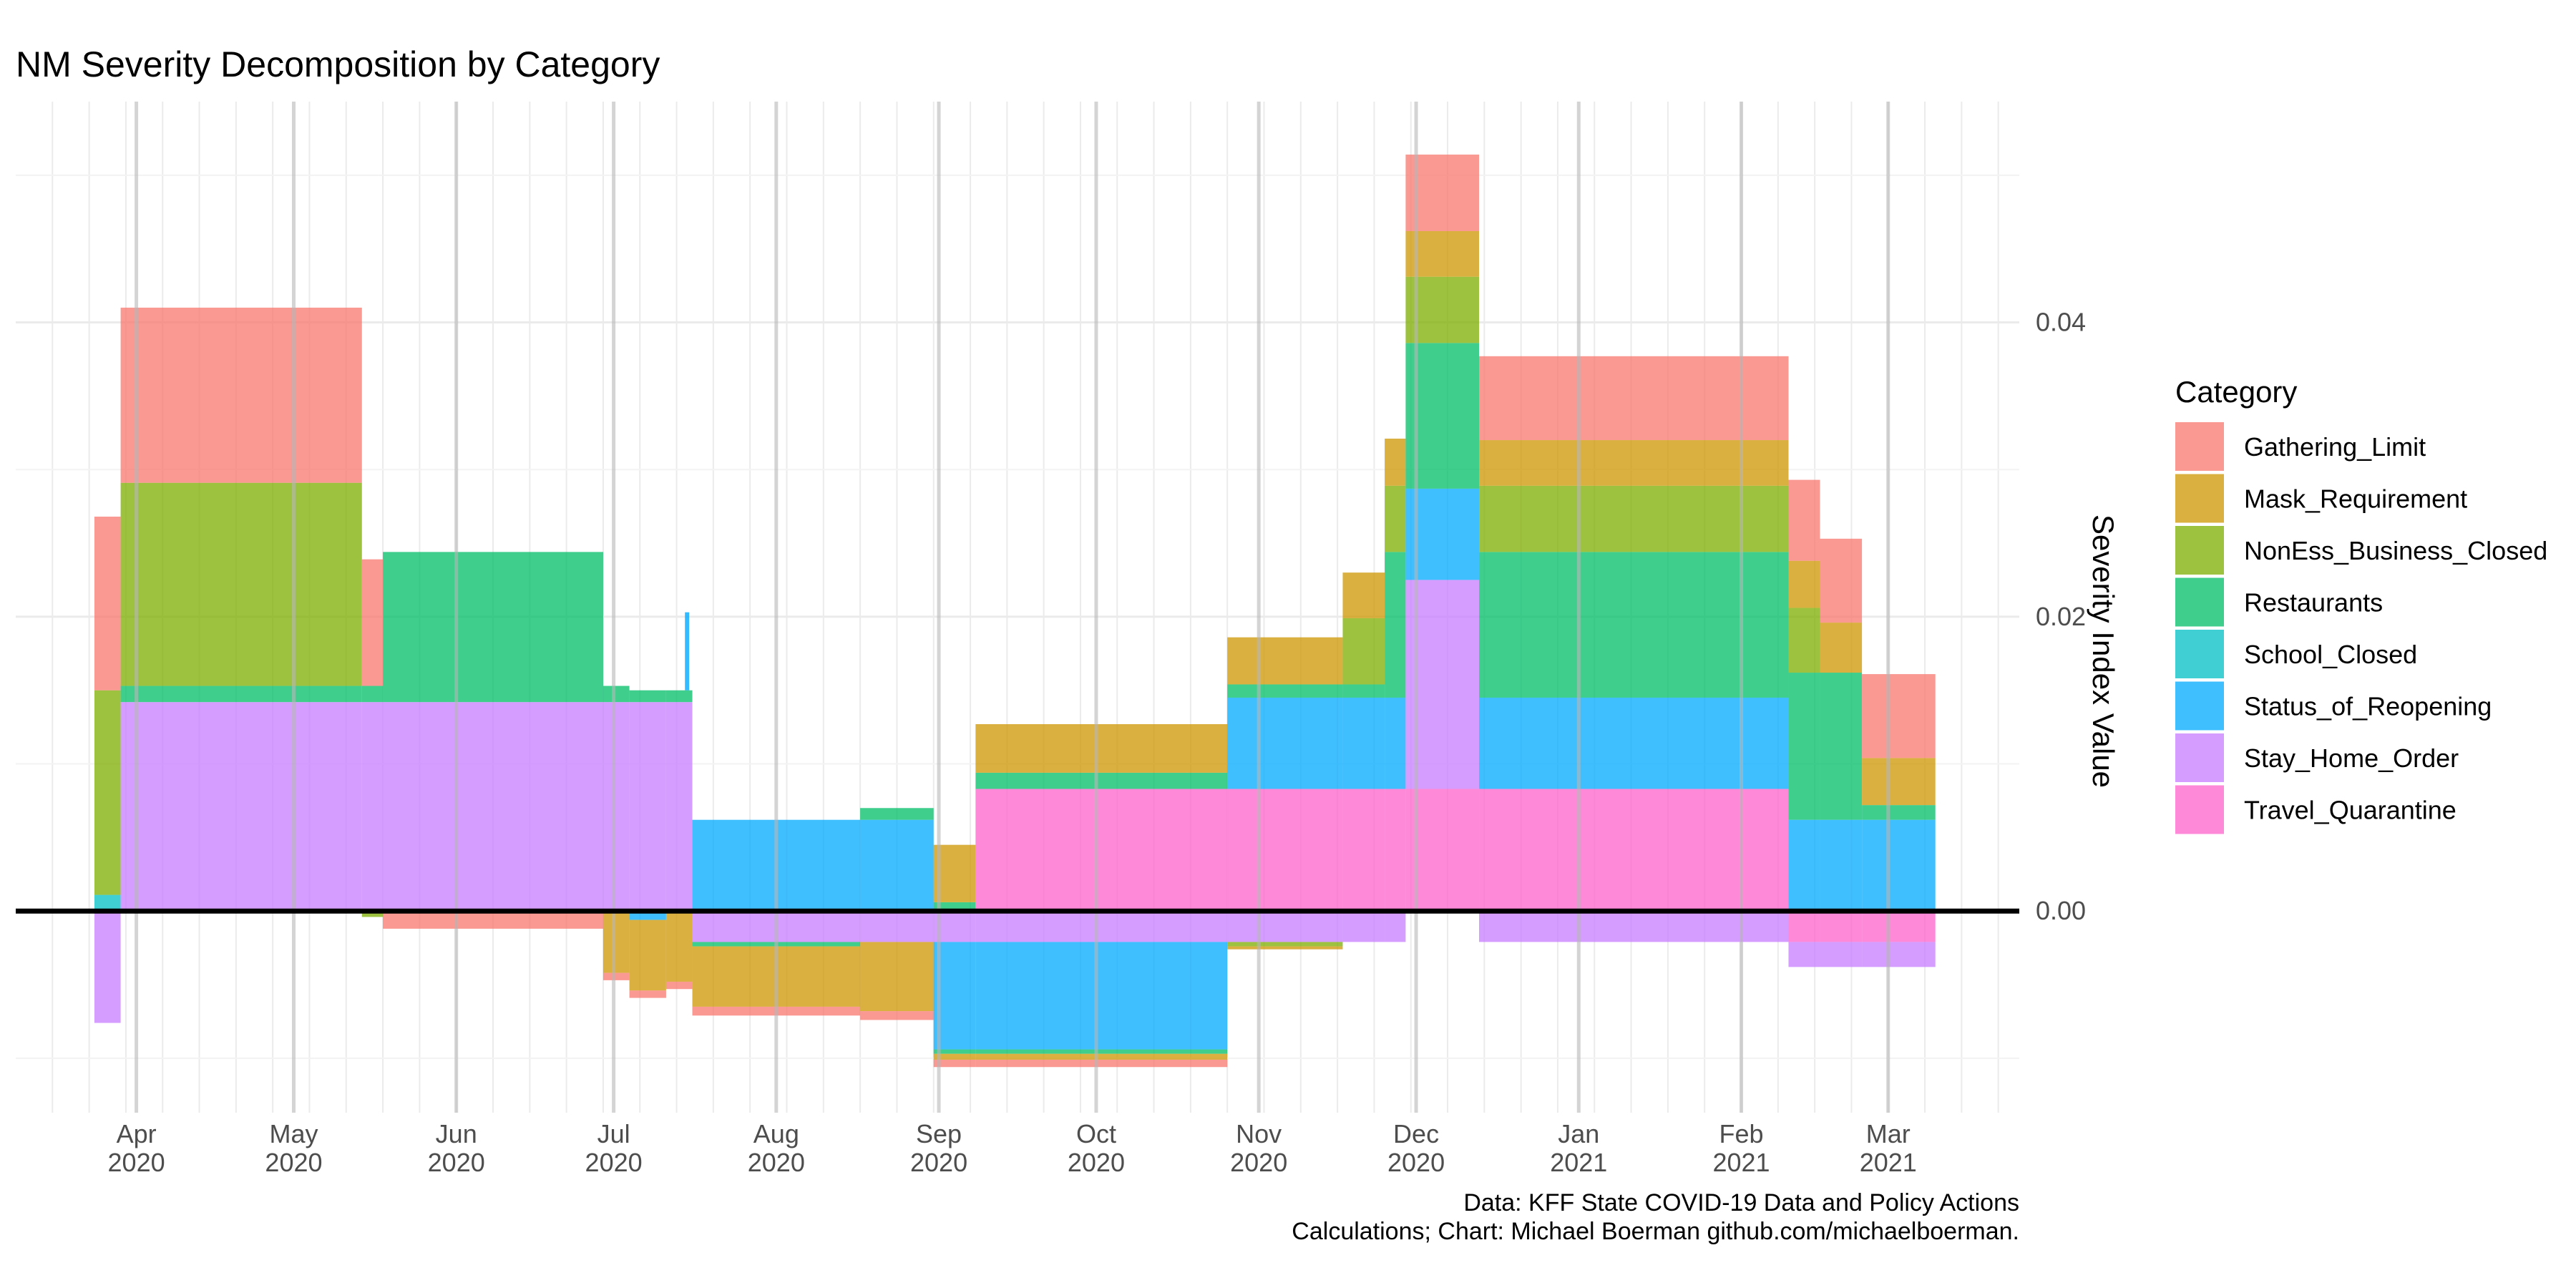  What do you see at coordinates (2199, 654) in the screenshot?
I see `legend-swatch-school-closed` at bounding box center [2199, 654].